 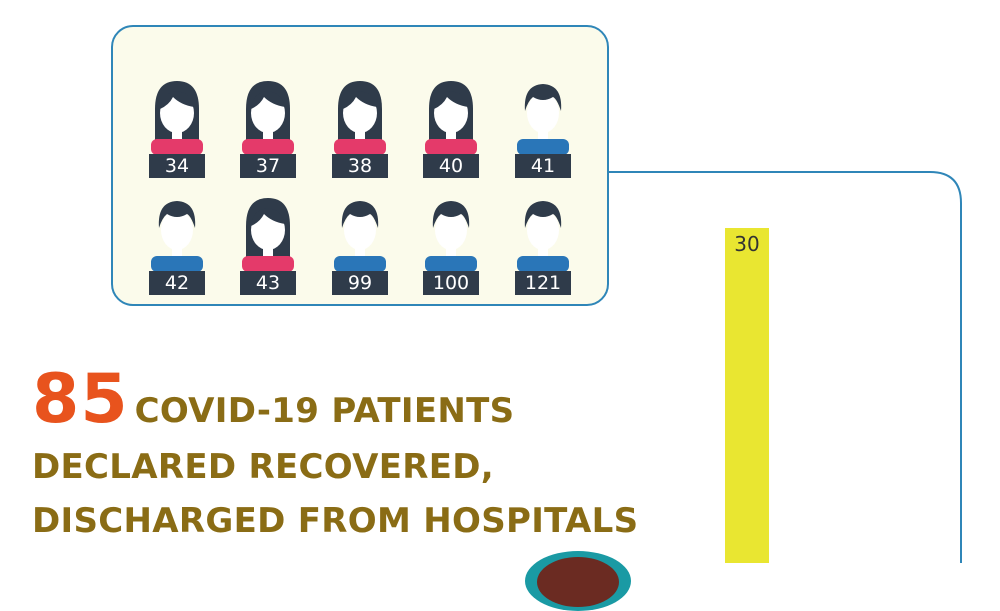 I want to click on patient-id-label: 38, so click(x=360, y=166).